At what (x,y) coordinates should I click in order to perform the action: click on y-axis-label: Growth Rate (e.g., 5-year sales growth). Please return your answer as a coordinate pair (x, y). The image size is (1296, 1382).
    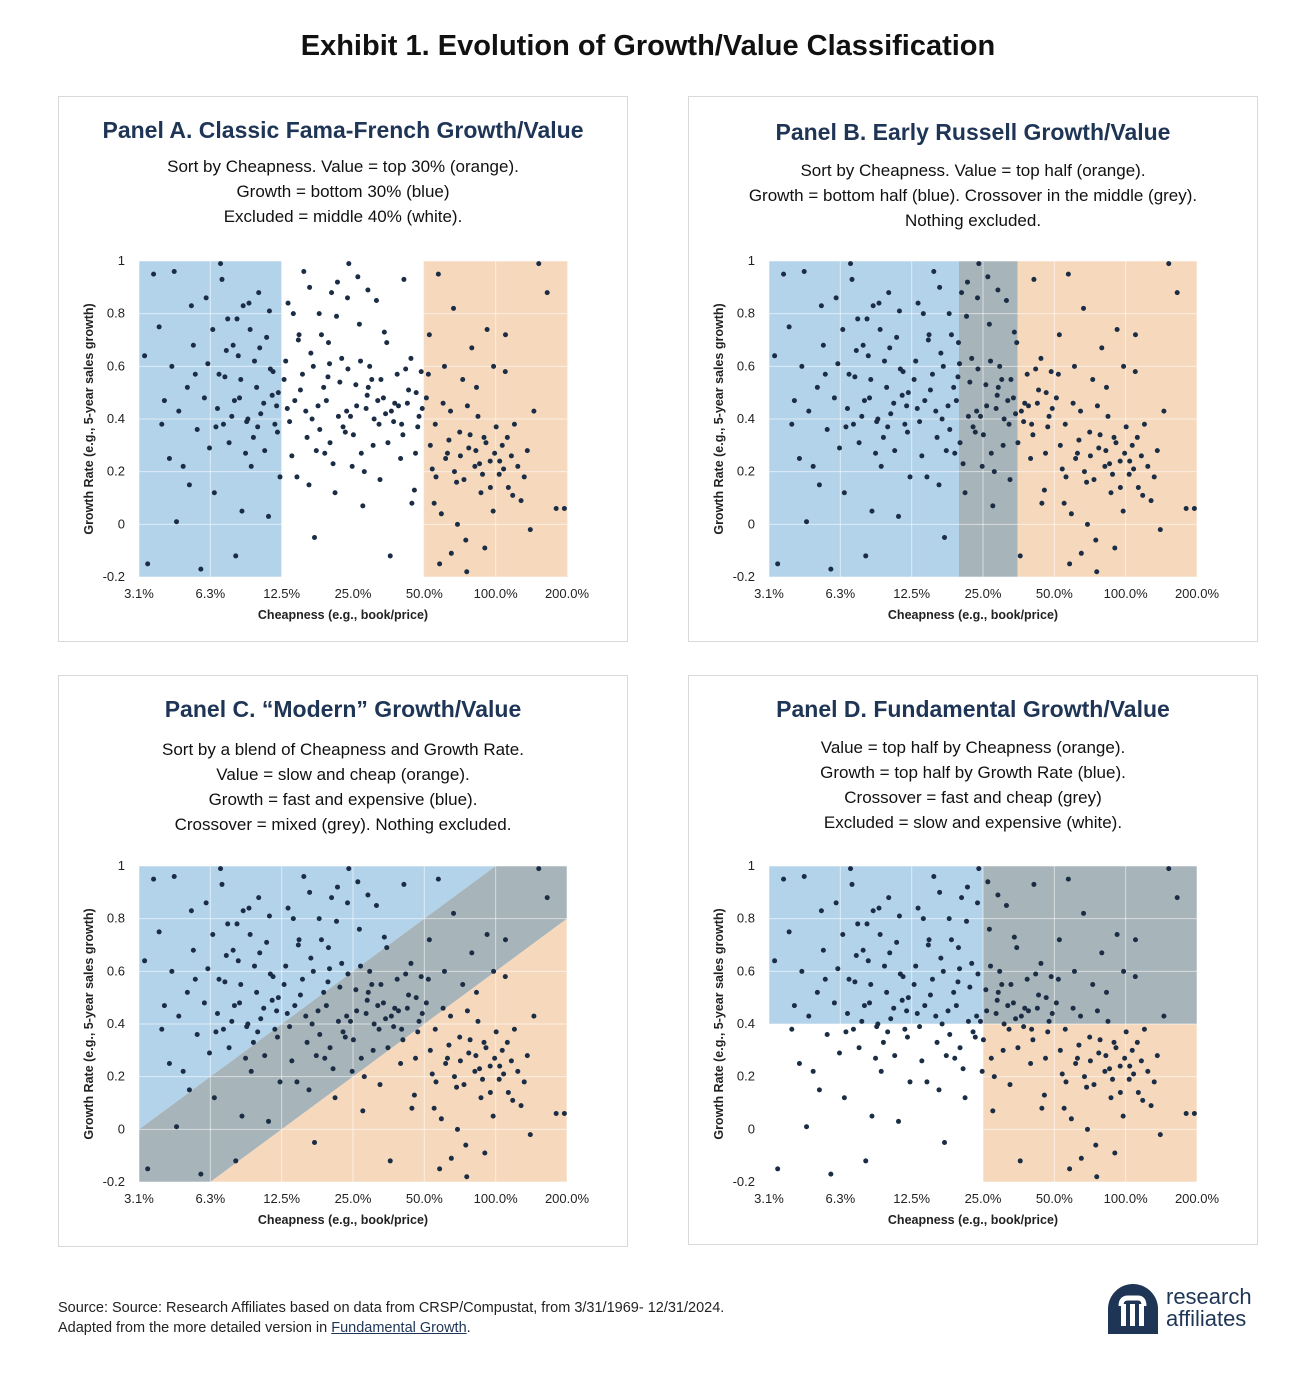
    Looking at the image, I should click on (89, 1023).